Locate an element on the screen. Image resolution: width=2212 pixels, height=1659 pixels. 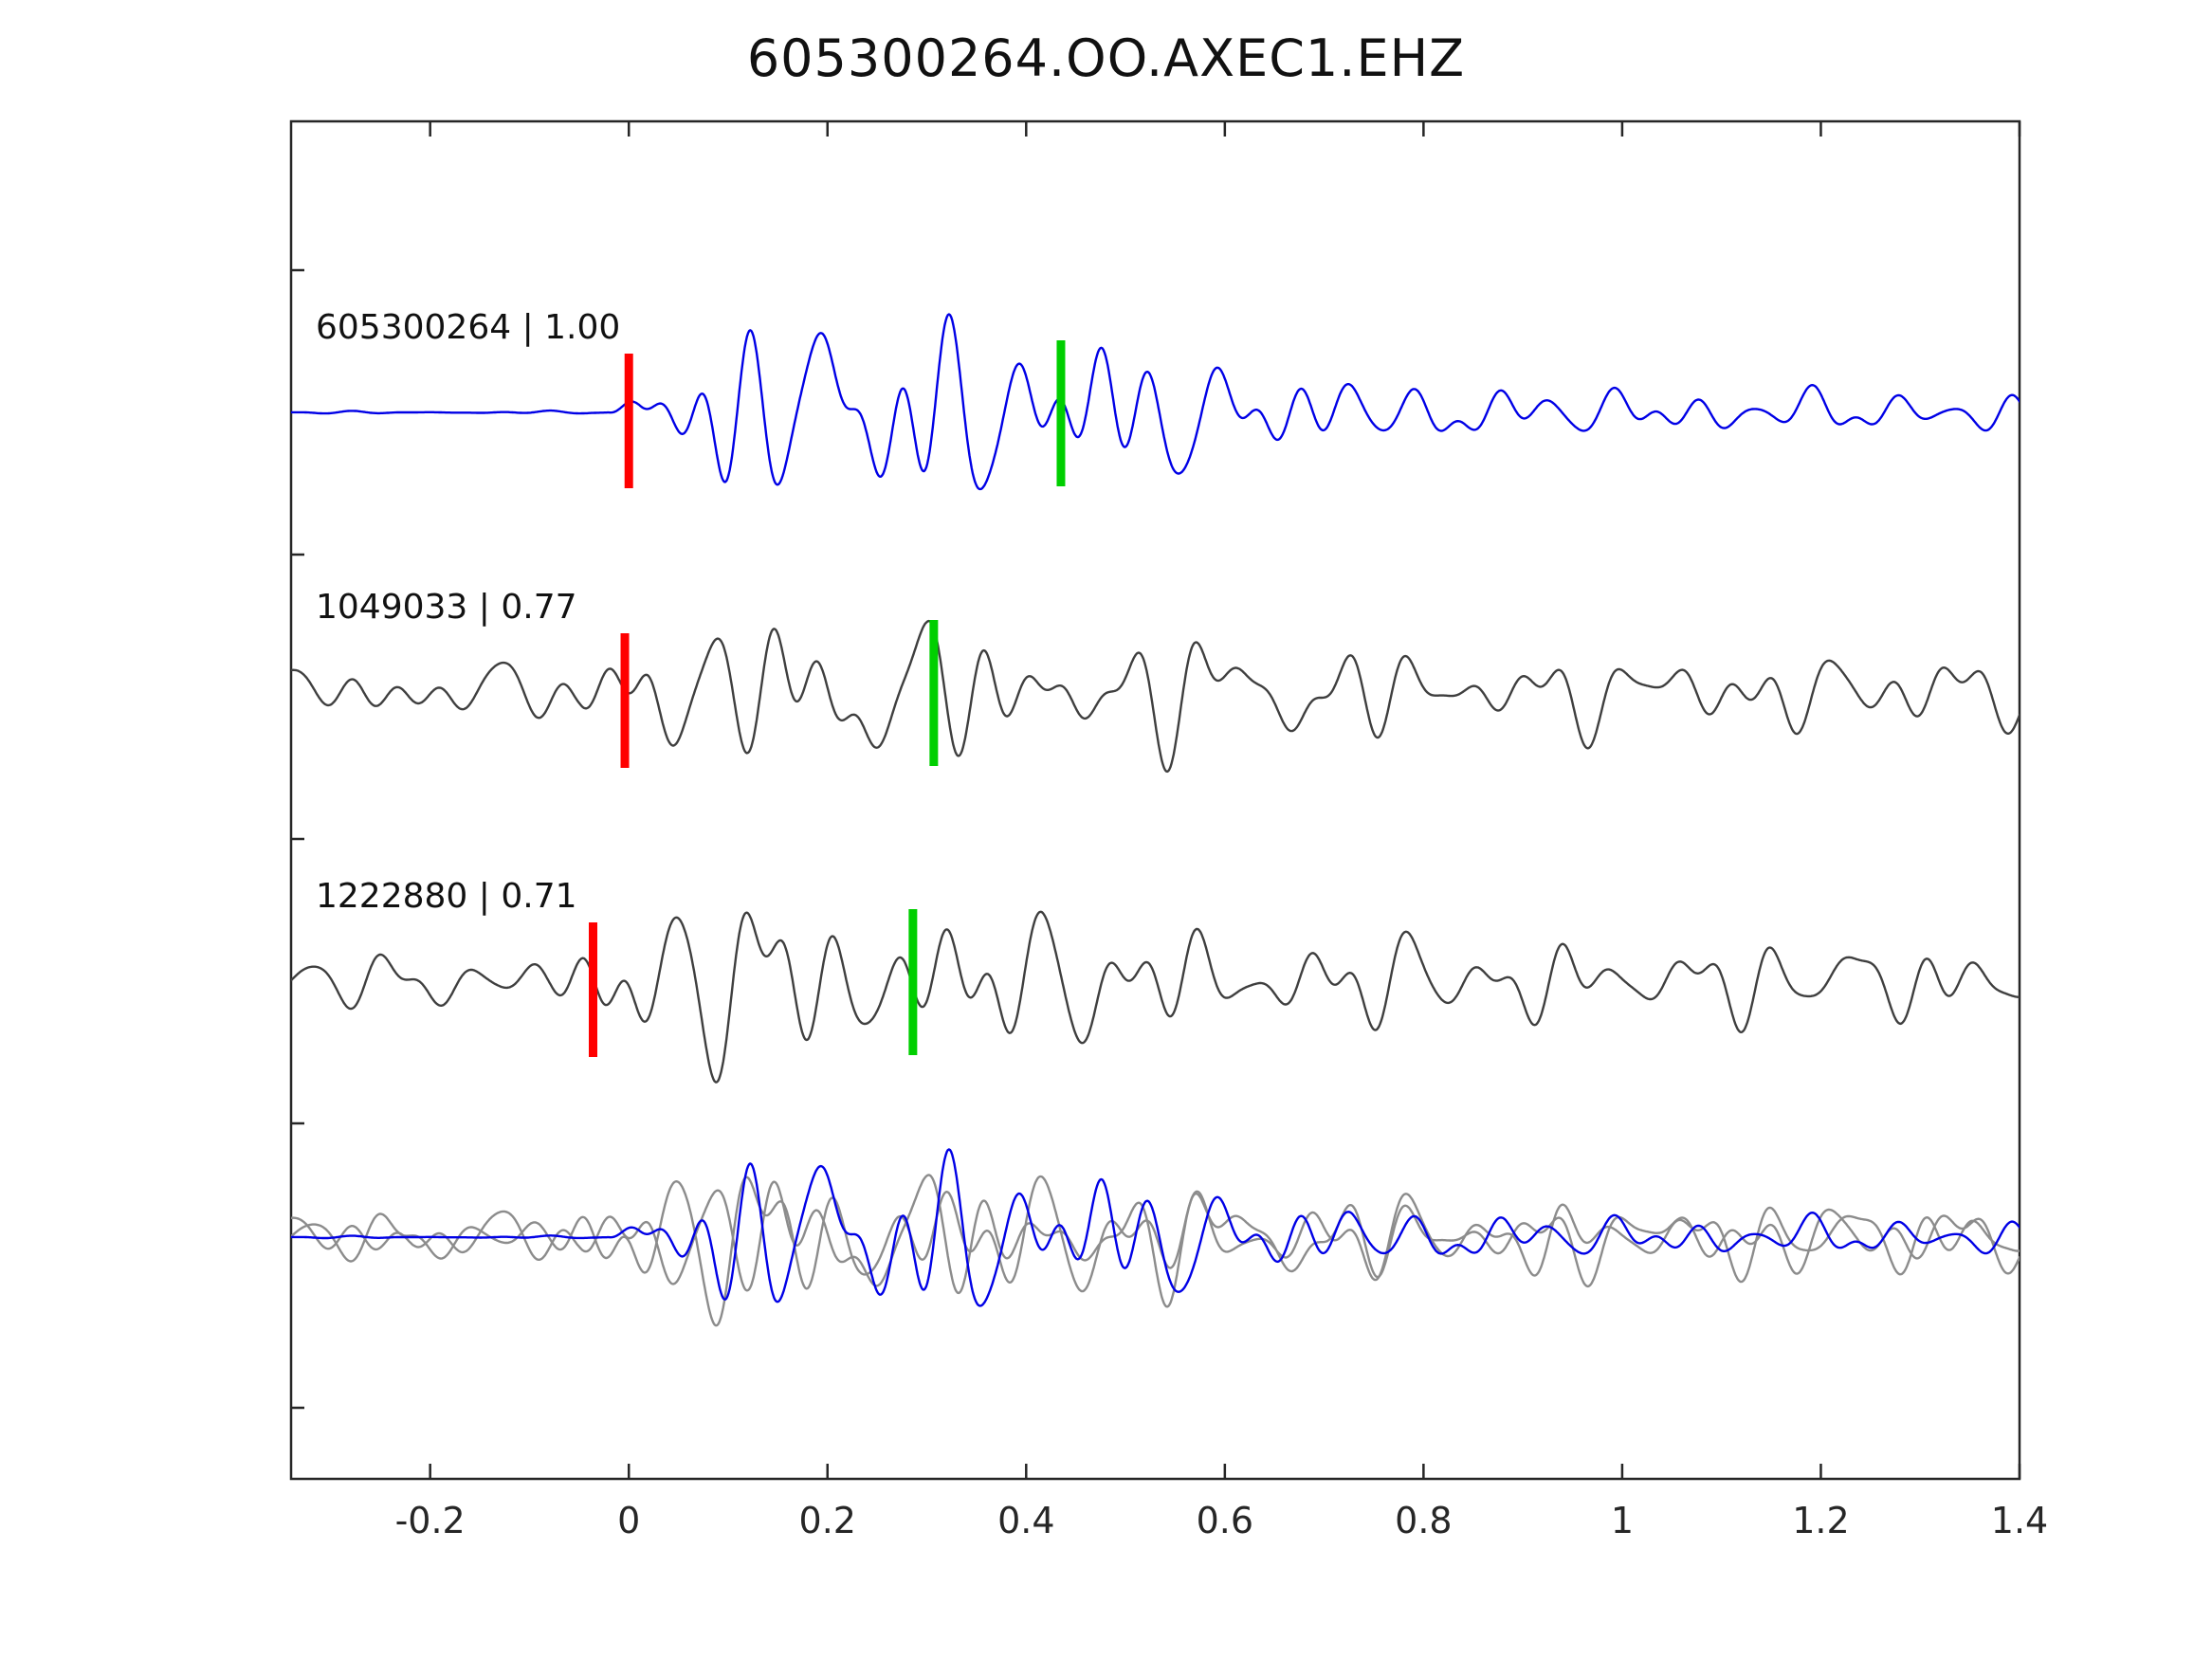
x-tick-label-0.6: 0.6 is located at coordinates (1225, 1520).